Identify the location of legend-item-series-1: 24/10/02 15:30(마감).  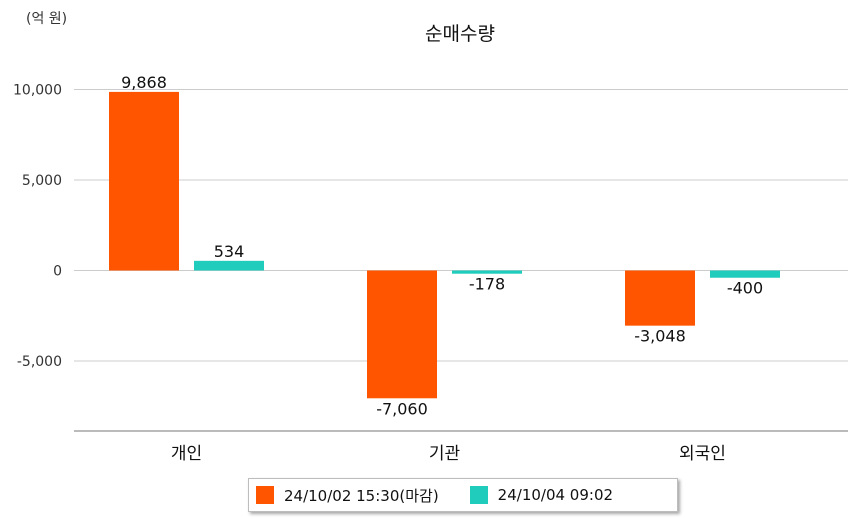
(347, 495).